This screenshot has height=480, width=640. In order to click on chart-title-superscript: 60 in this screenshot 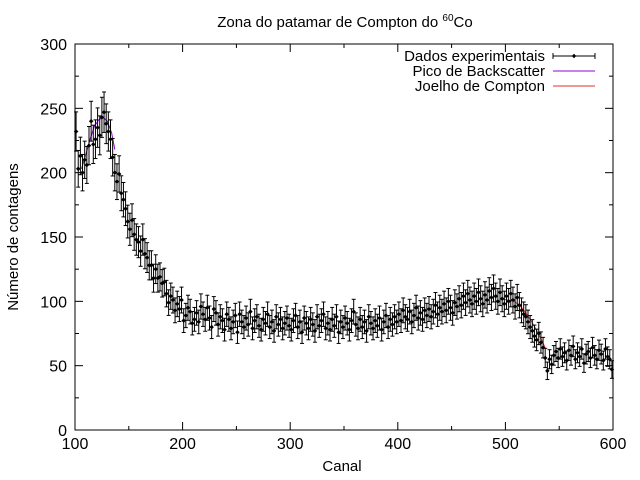, I will do `click(448, 18)`.